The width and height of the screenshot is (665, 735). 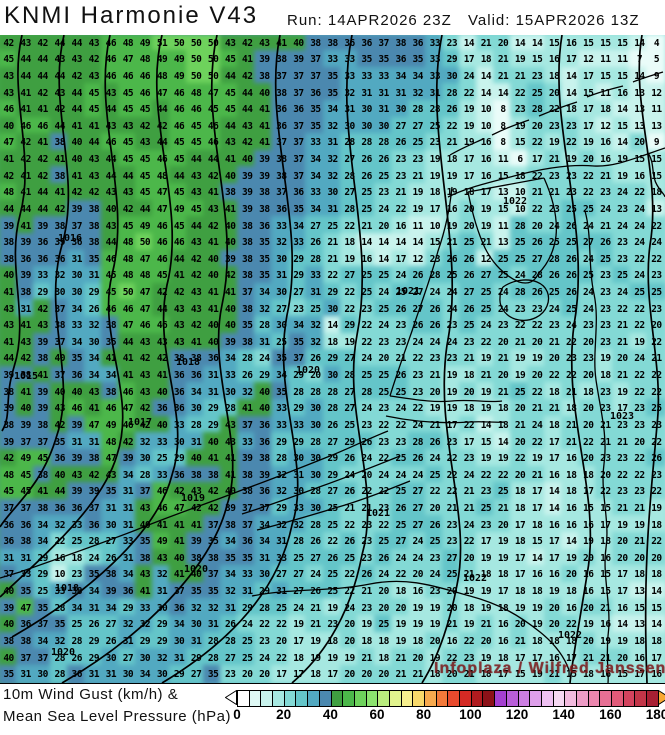 What do you see at coordinates (575, 359) in the screenshot?
I see `isobar-line` at bounding box center [575, 359].